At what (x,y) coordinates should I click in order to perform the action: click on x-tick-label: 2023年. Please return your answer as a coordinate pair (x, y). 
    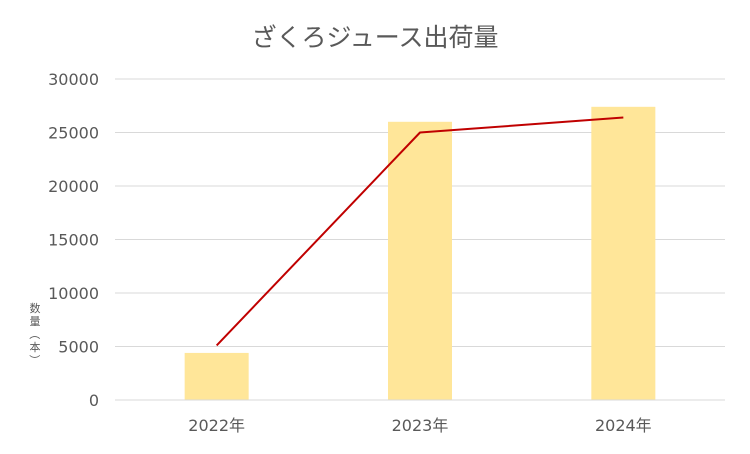
    Looking at the image, I should click on (420, 425).